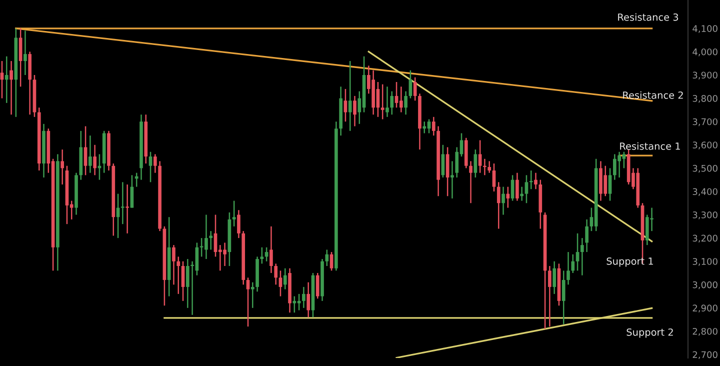  What do you see at coordinates (705, 238) in the screenshot?
I see `y-tick-label: 3,200` at bounding box center [705, 238].